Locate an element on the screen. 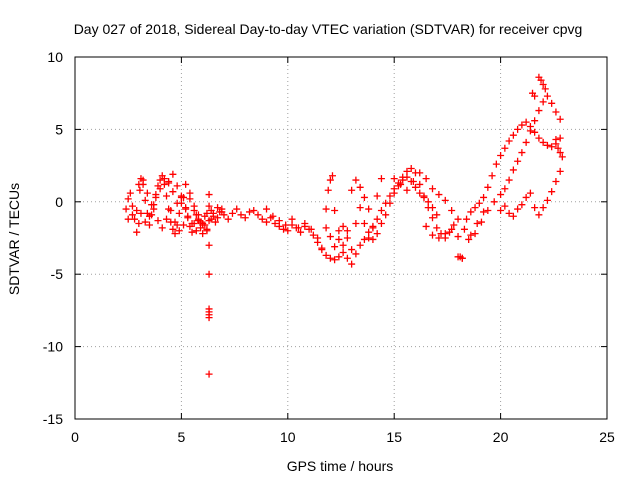 This screenshot has width=640, height=480. x-tick-label: 25 is located at coordinates (607, 437).